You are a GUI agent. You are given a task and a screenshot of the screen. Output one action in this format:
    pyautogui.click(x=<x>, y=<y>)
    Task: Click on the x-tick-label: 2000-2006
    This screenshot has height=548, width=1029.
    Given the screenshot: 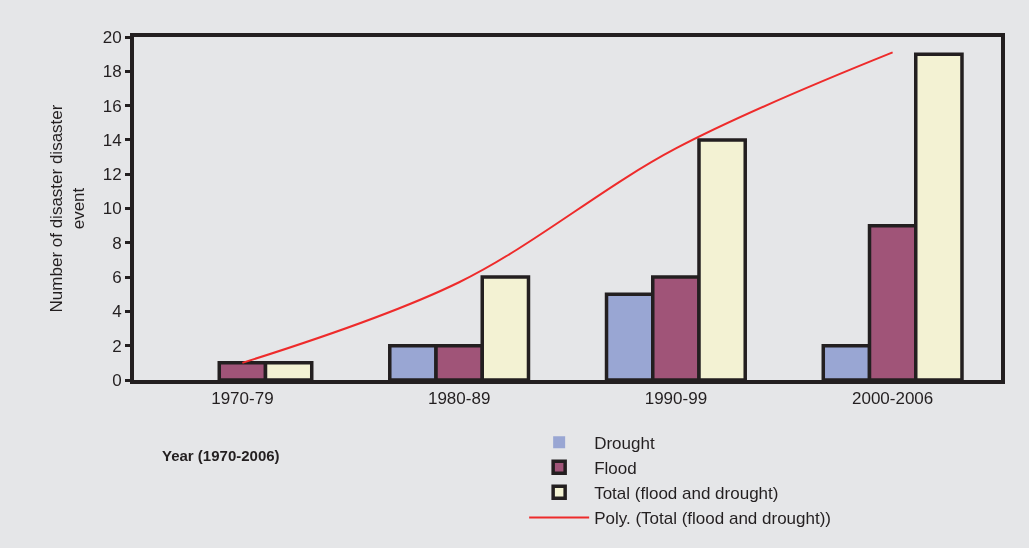 What is the action you would take?
    pyautogui.click(x=892, y=399)
    